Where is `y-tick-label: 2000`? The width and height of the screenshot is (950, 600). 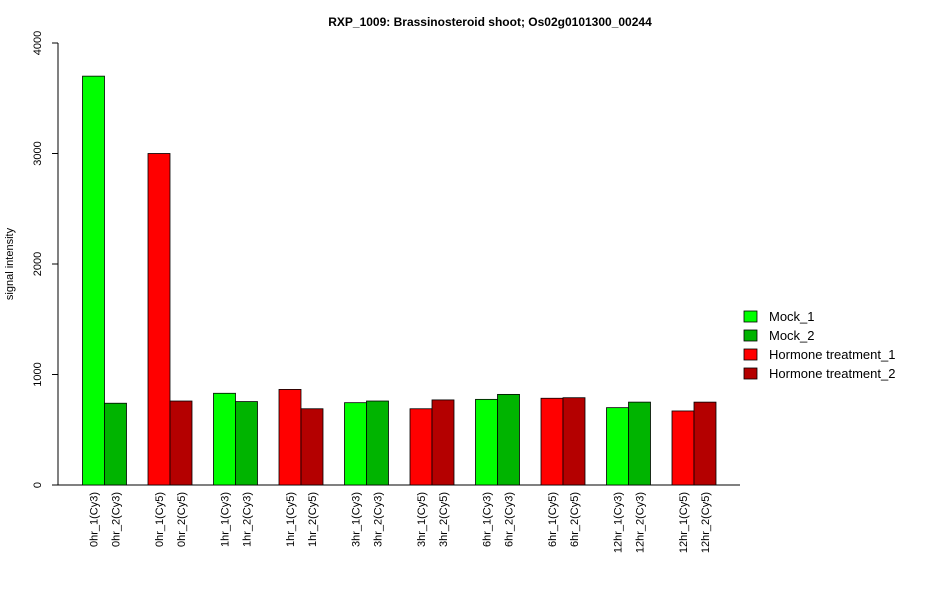
y-tick-label: 2000 is located at coordinates (38, 264).